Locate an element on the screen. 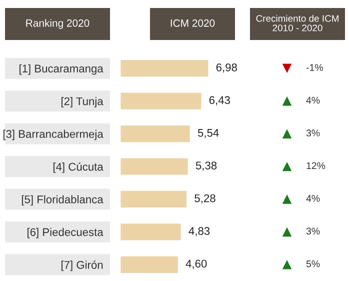  data-label: 4,60 is located at coordinates (196, 264).